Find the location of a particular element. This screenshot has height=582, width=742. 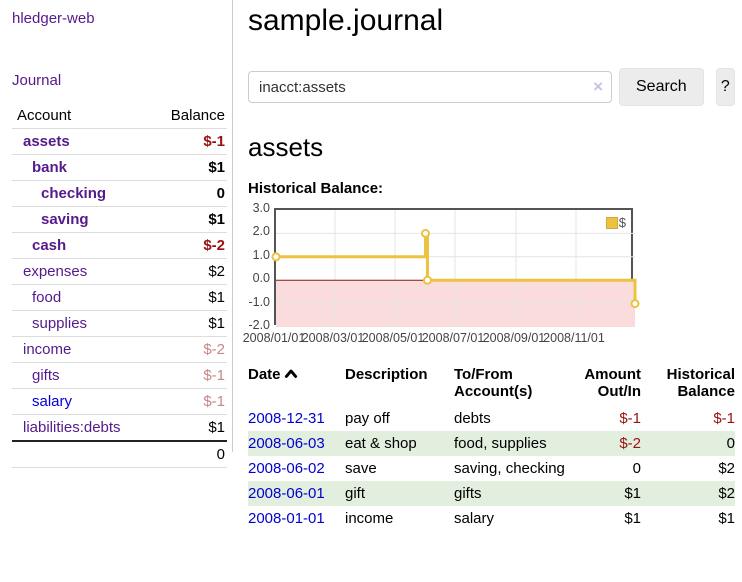

transaction-description: income is located at coordinates (369, 518).